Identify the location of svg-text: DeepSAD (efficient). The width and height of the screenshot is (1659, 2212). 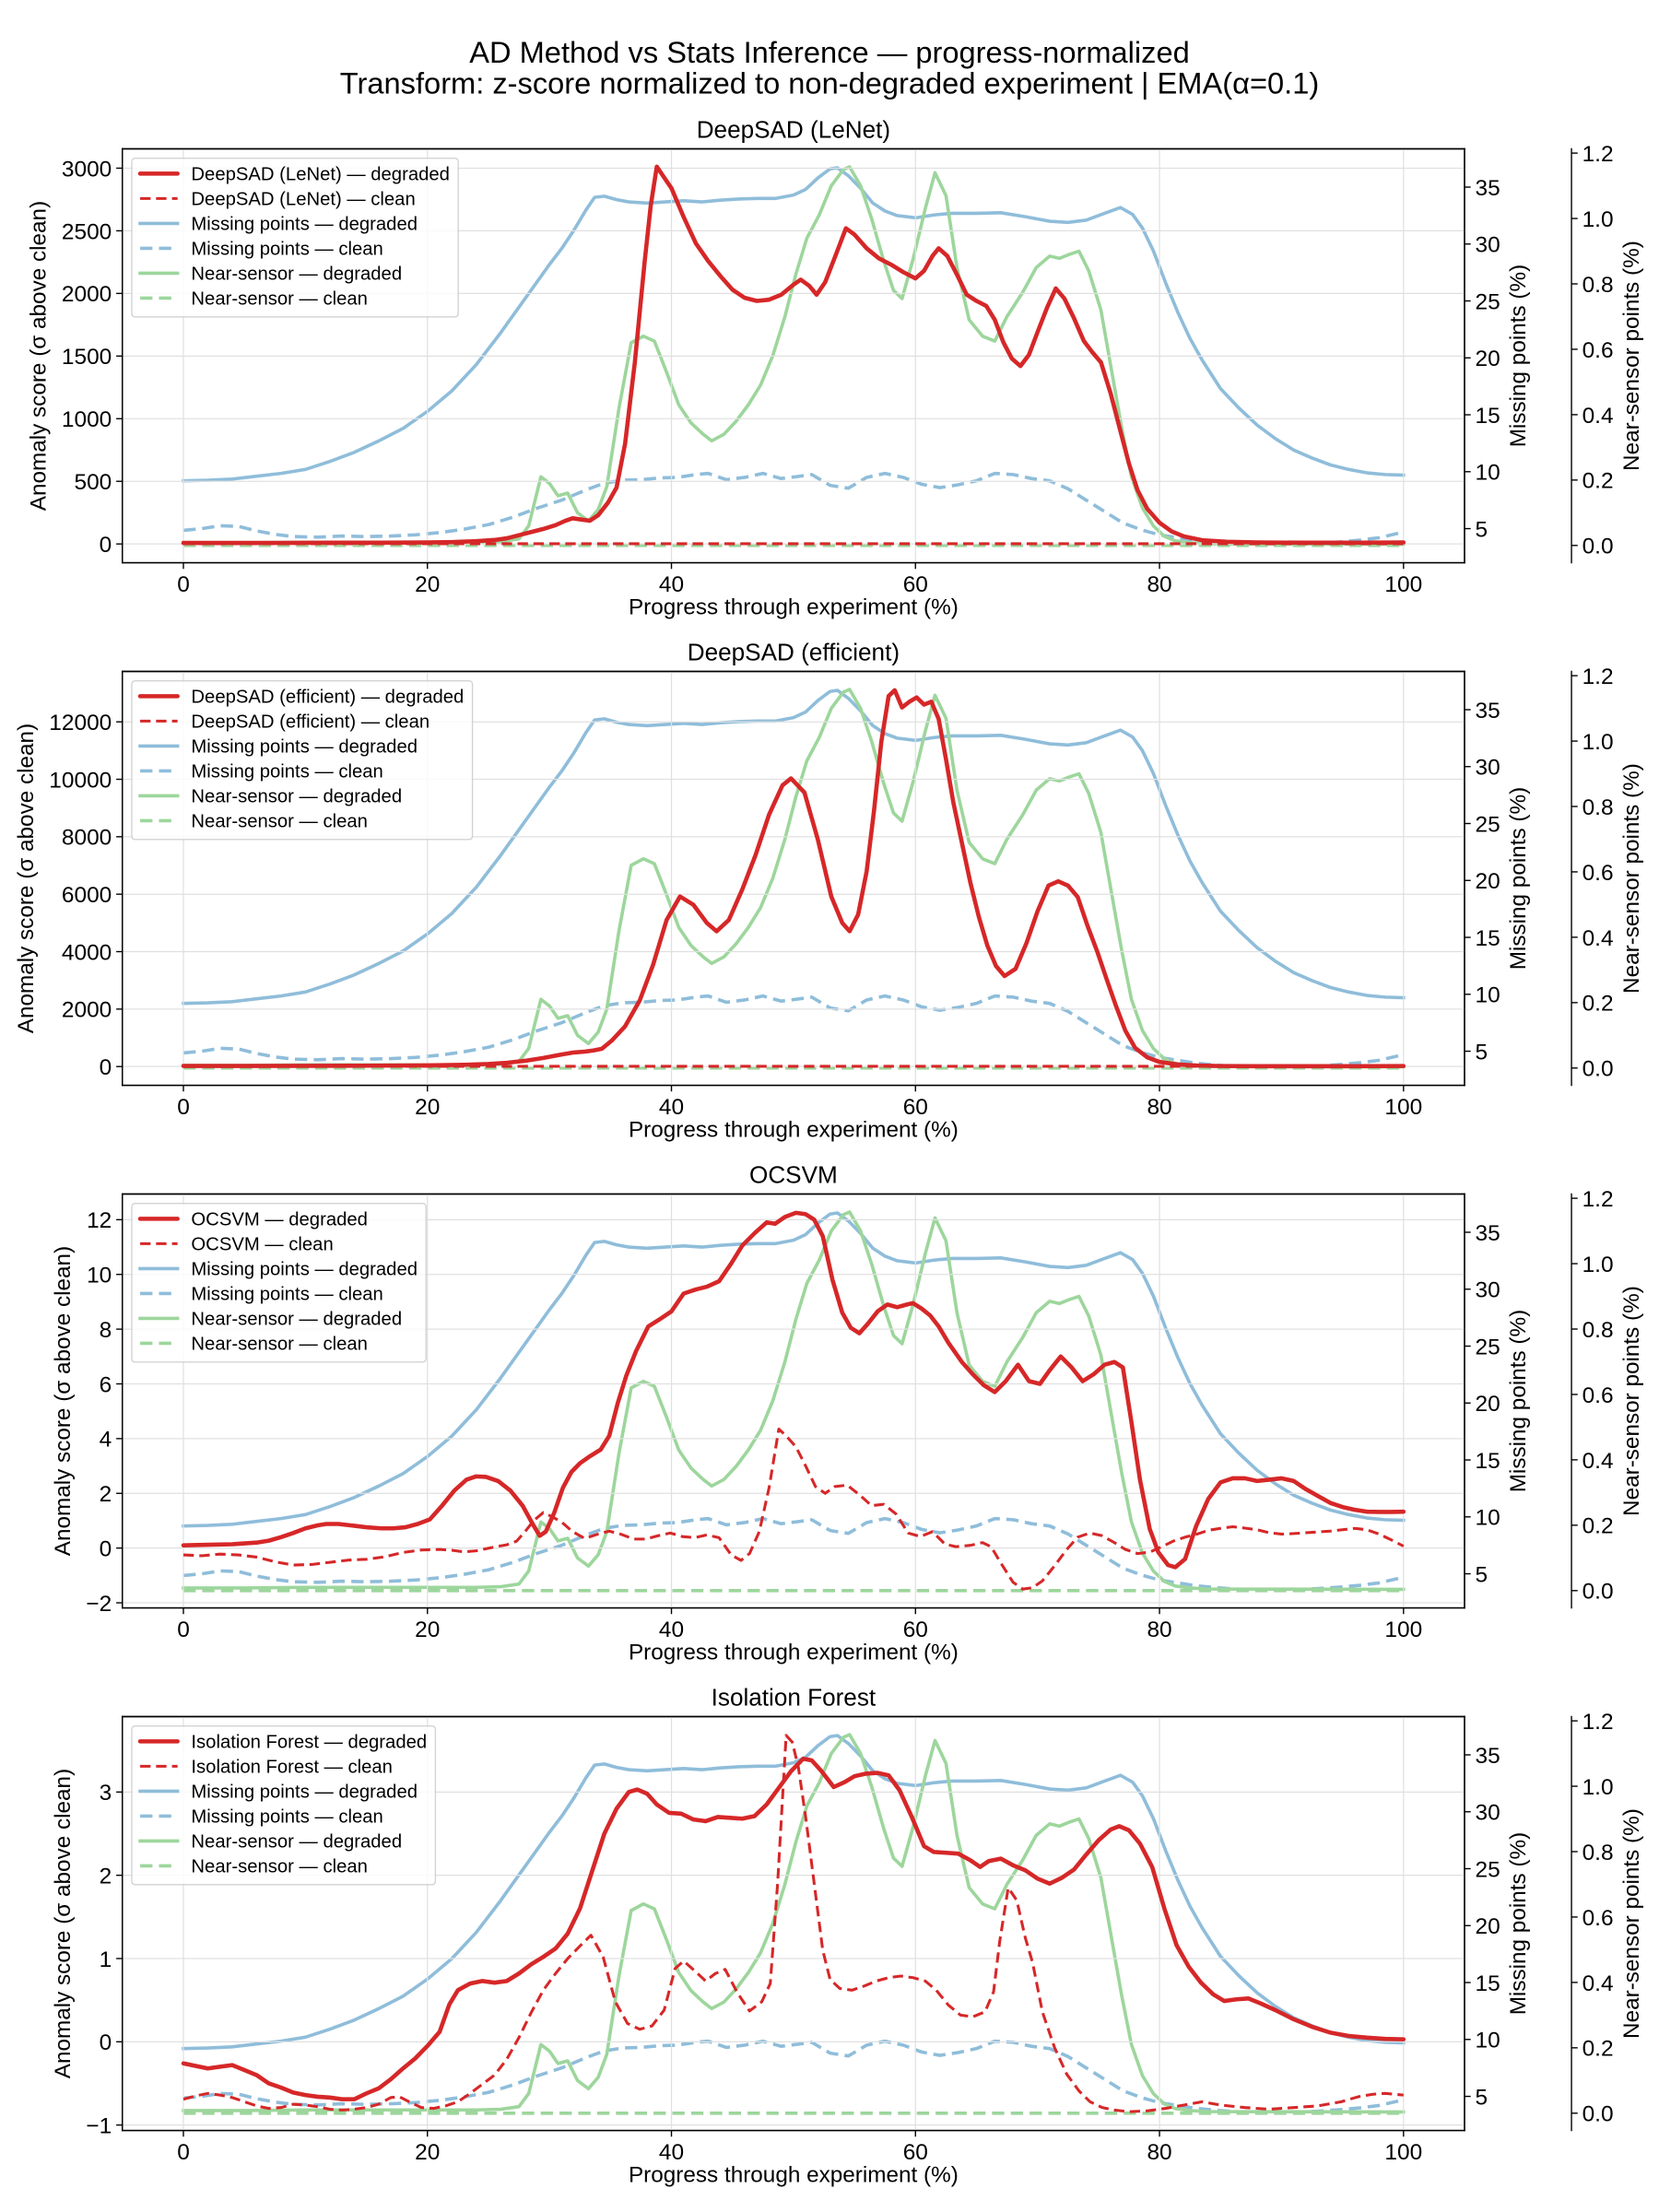
(794, 652).